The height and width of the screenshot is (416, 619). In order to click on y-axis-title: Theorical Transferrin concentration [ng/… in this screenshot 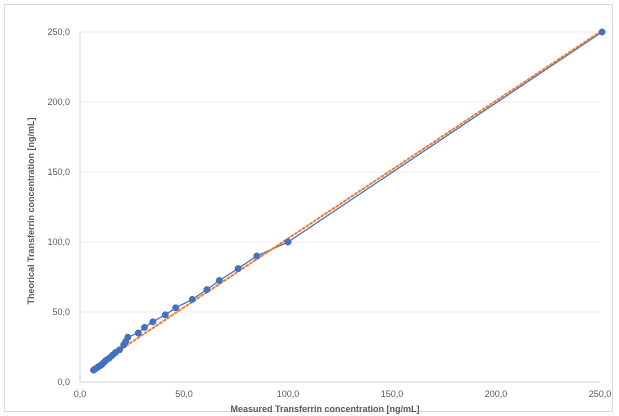, I will do `click(31, 210)`.